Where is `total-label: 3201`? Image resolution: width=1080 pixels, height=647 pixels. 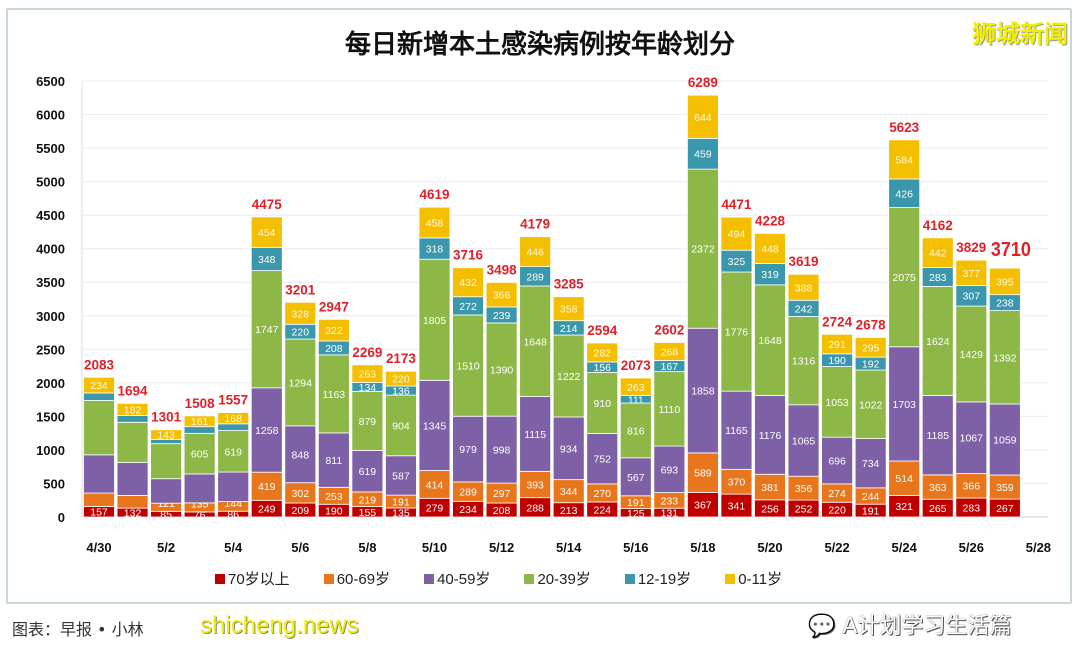 total-label: 3201 is located at coordinates (300, 289).